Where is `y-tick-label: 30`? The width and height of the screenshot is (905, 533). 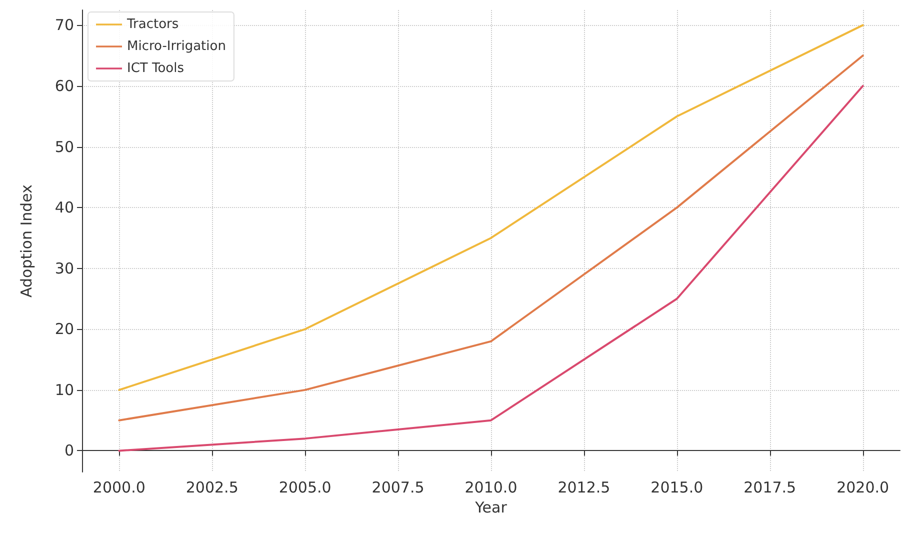
y-tick-label: 30 is located at coordinates (64, 268).